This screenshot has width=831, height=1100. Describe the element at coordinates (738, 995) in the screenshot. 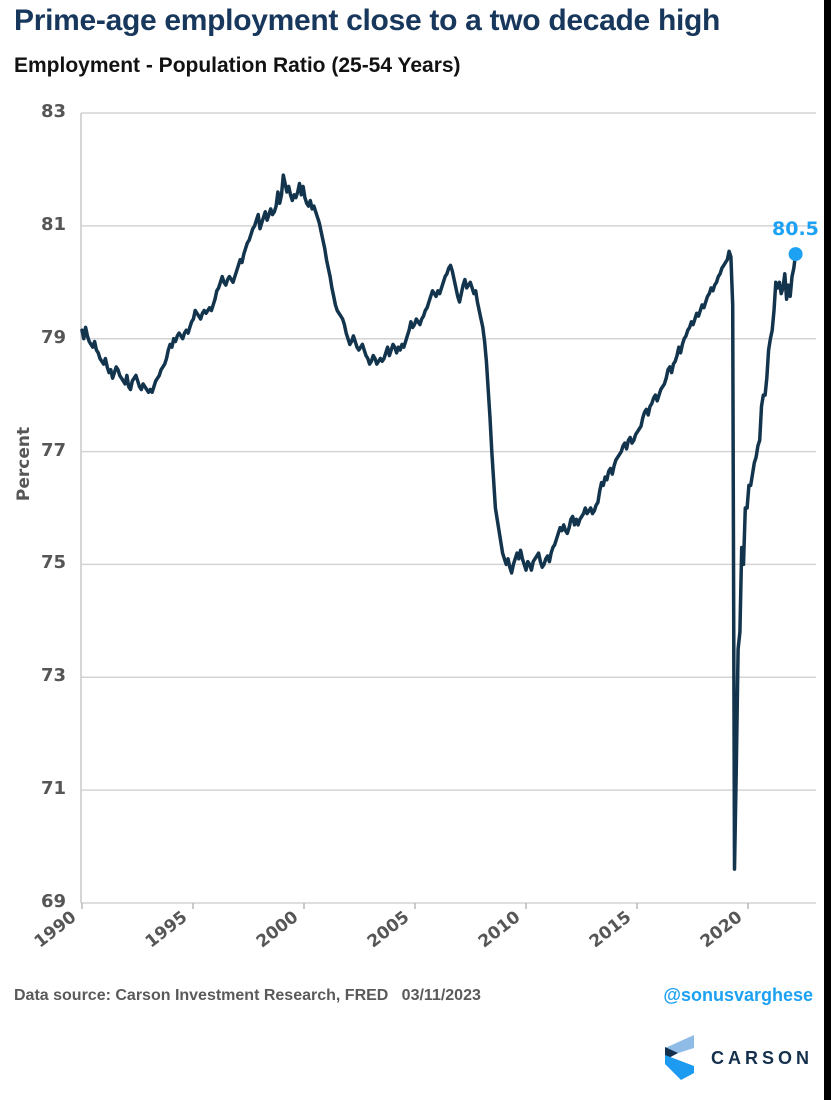

I see `twitter-handle: @sonusvarghese` at that location.